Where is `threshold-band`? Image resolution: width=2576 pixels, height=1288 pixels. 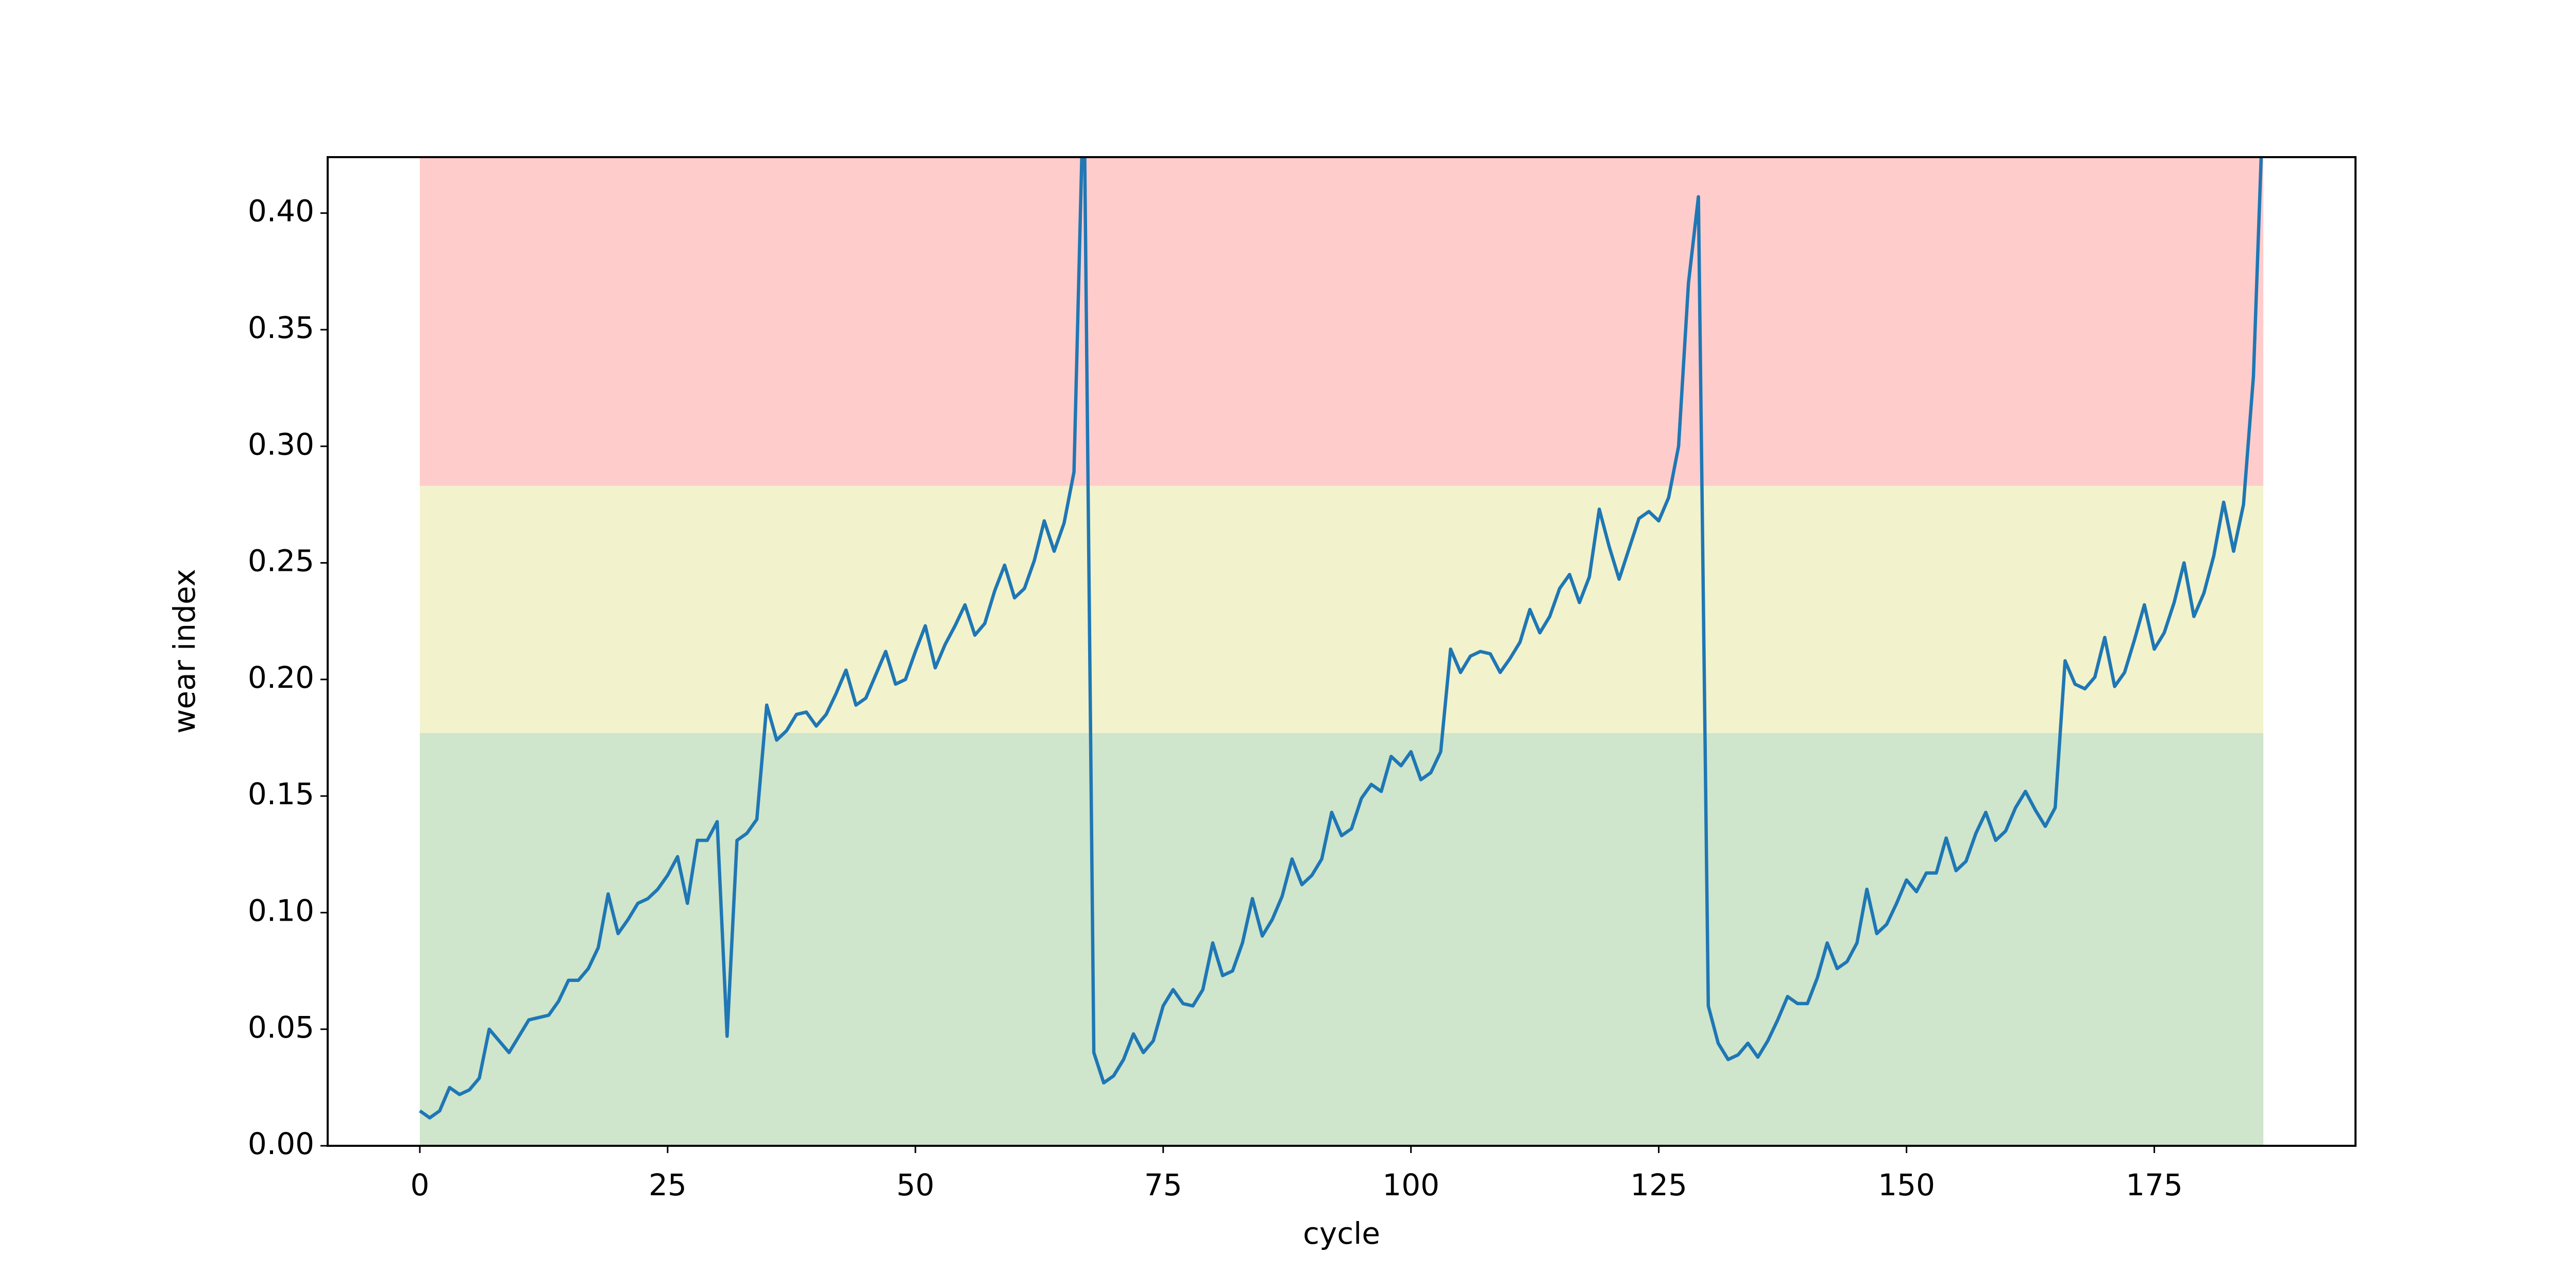 threshold-band is located at coordinates (1341, 609).